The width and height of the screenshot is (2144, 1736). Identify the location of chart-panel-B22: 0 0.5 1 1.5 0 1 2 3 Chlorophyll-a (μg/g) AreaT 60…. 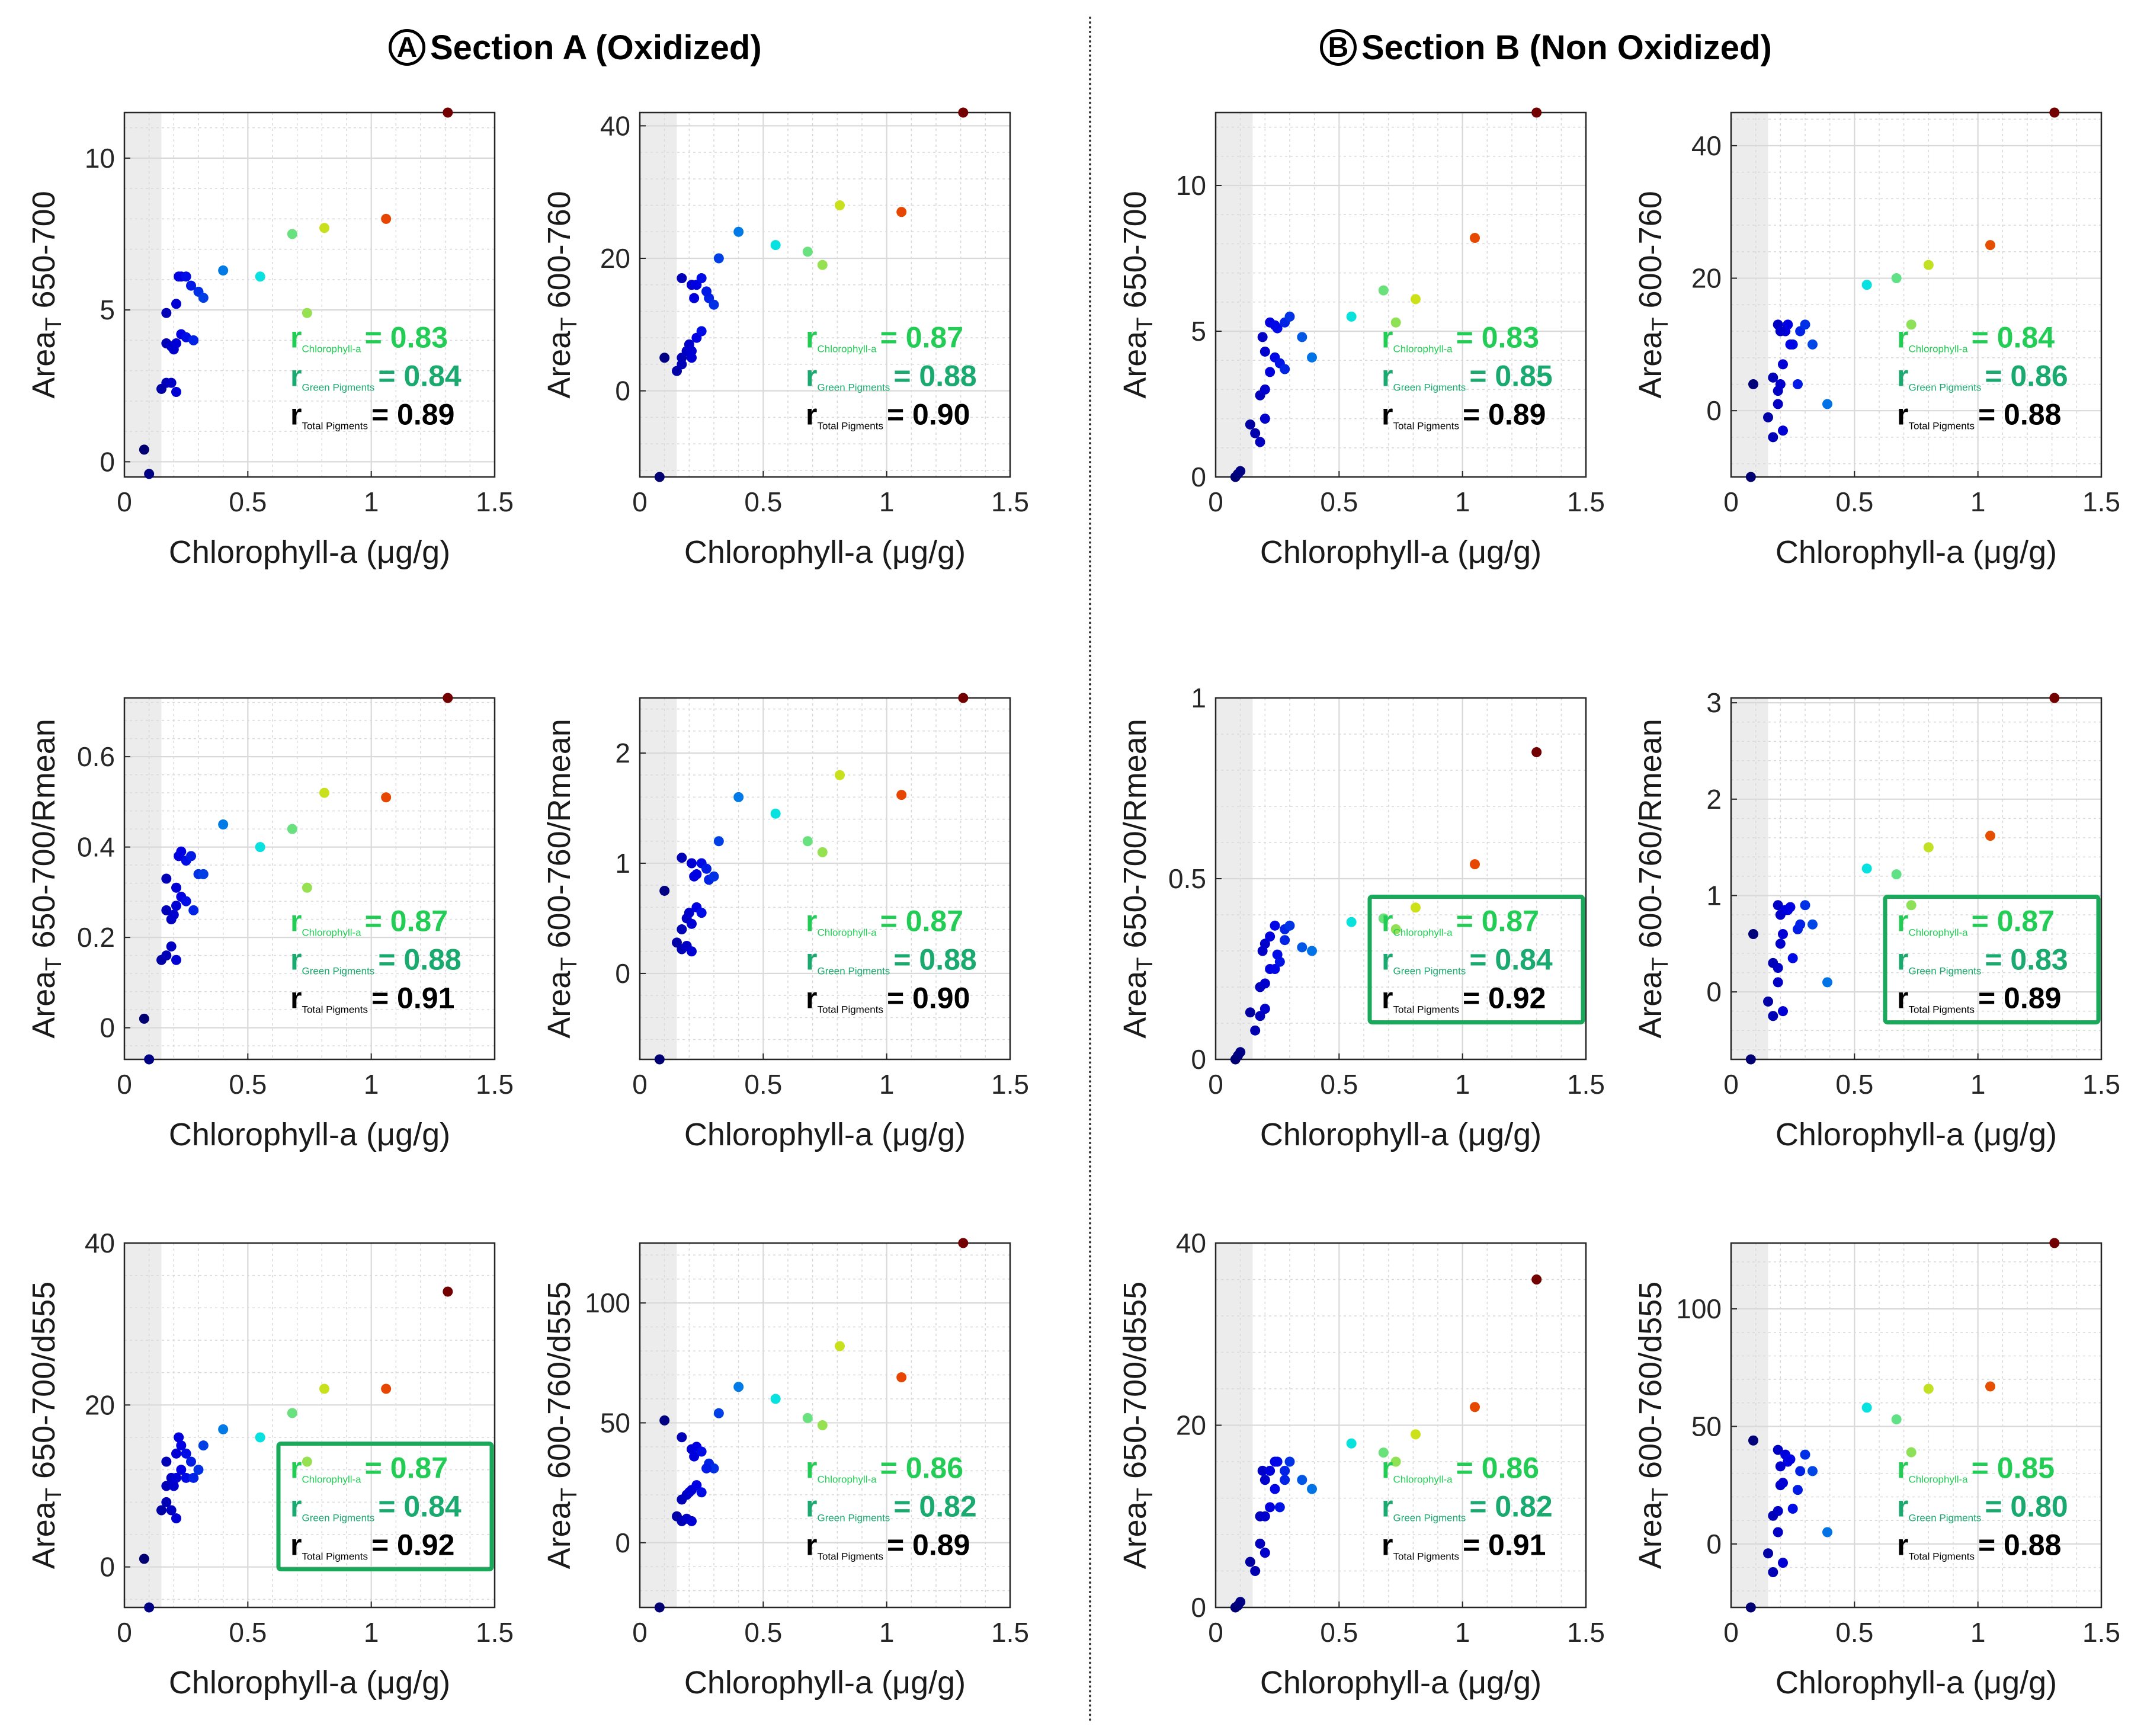
(1876, 920).